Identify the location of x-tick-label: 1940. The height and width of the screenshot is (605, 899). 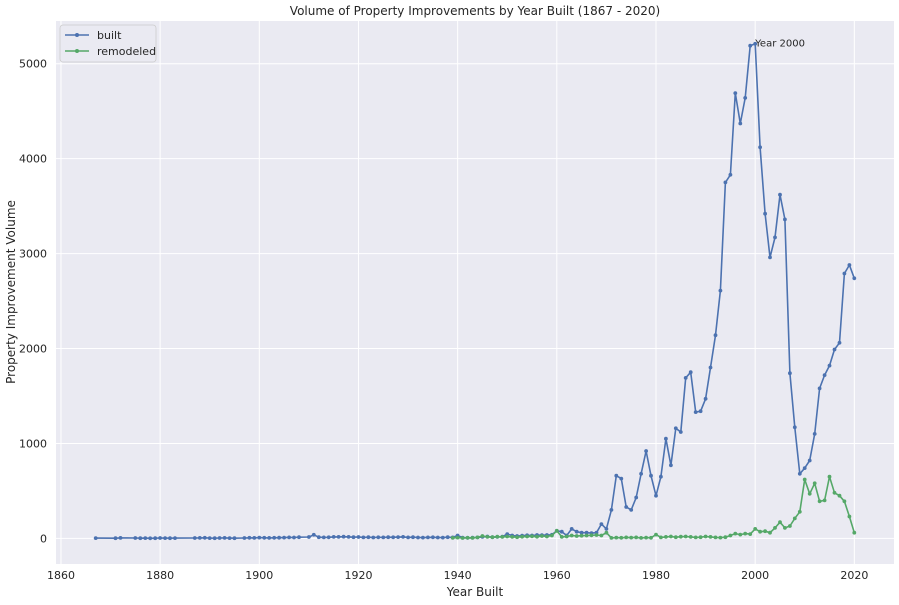
(458, 575).